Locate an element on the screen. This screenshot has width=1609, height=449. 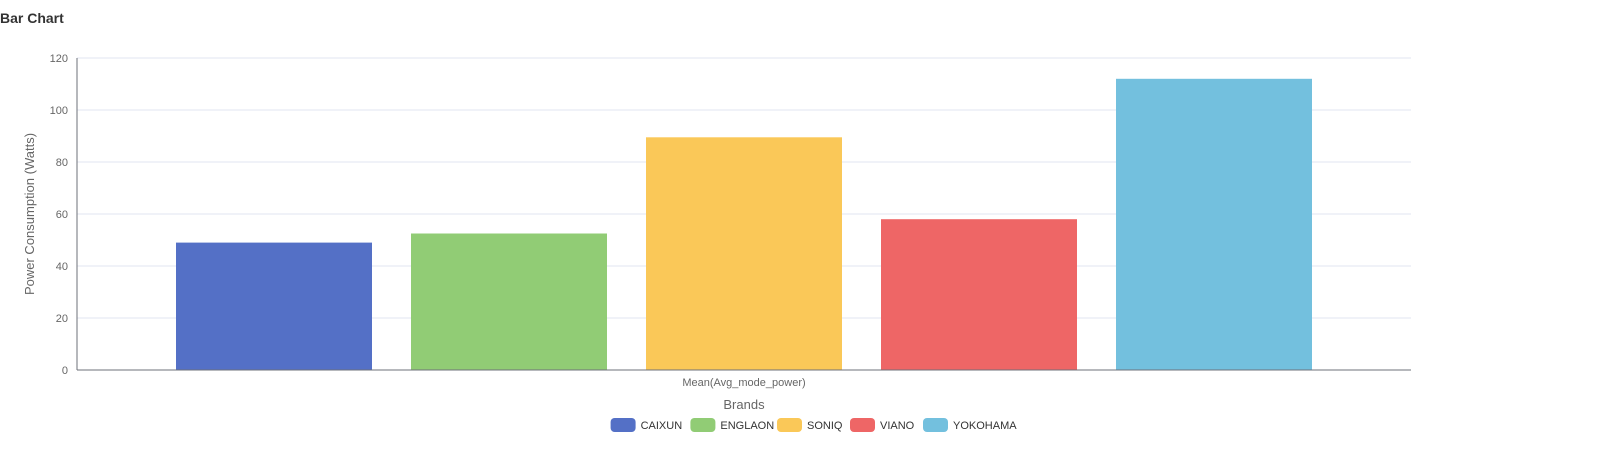
x-category-label: Mean(Avg_mode_power) is located at coordinates (743, 383).